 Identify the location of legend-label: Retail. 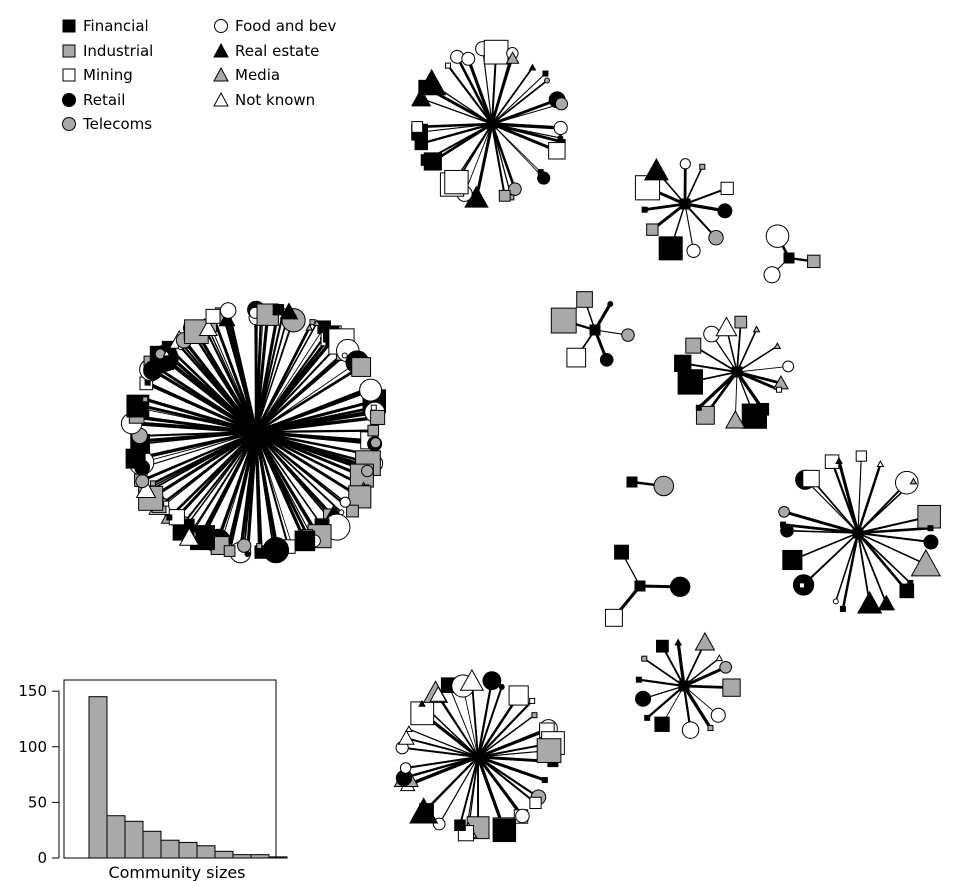
(104, 99).